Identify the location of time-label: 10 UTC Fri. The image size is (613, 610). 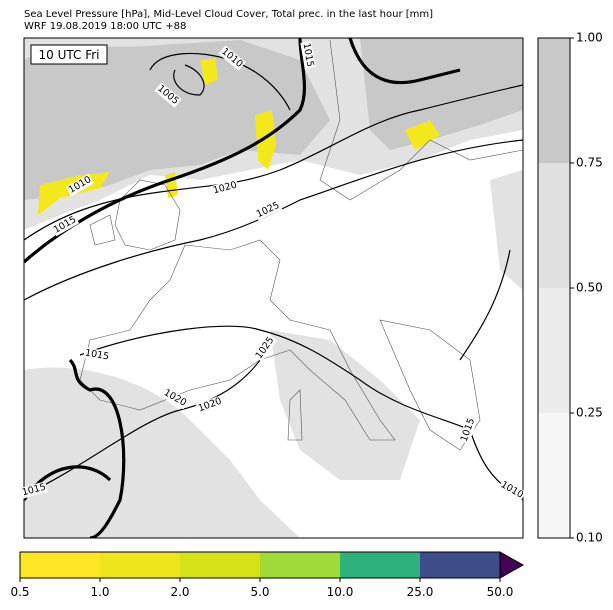
(69, 55).